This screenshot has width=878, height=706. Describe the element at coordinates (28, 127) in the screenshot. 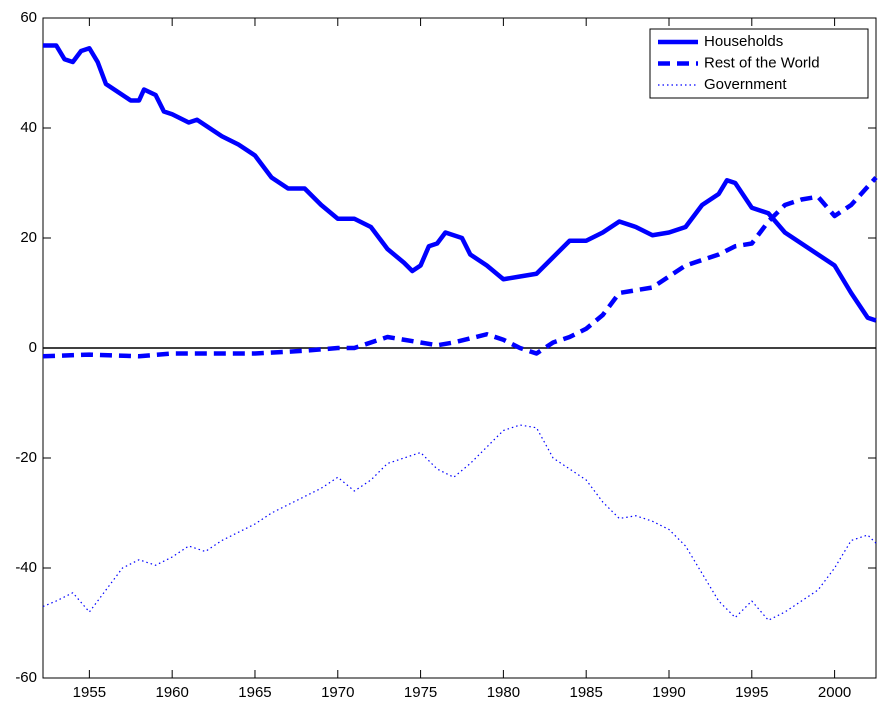

I see `y-tick-label: 40` at that location.